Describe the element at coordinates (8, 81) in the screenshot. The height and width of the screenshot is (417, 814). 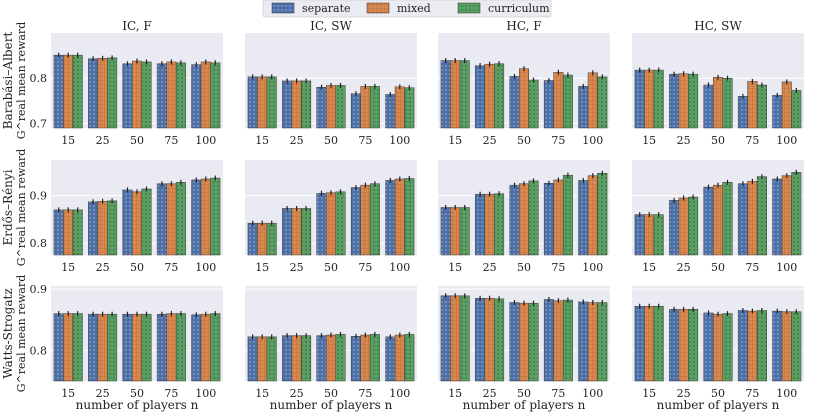
I see `row-label-0: Barabási–Albert` at that location.